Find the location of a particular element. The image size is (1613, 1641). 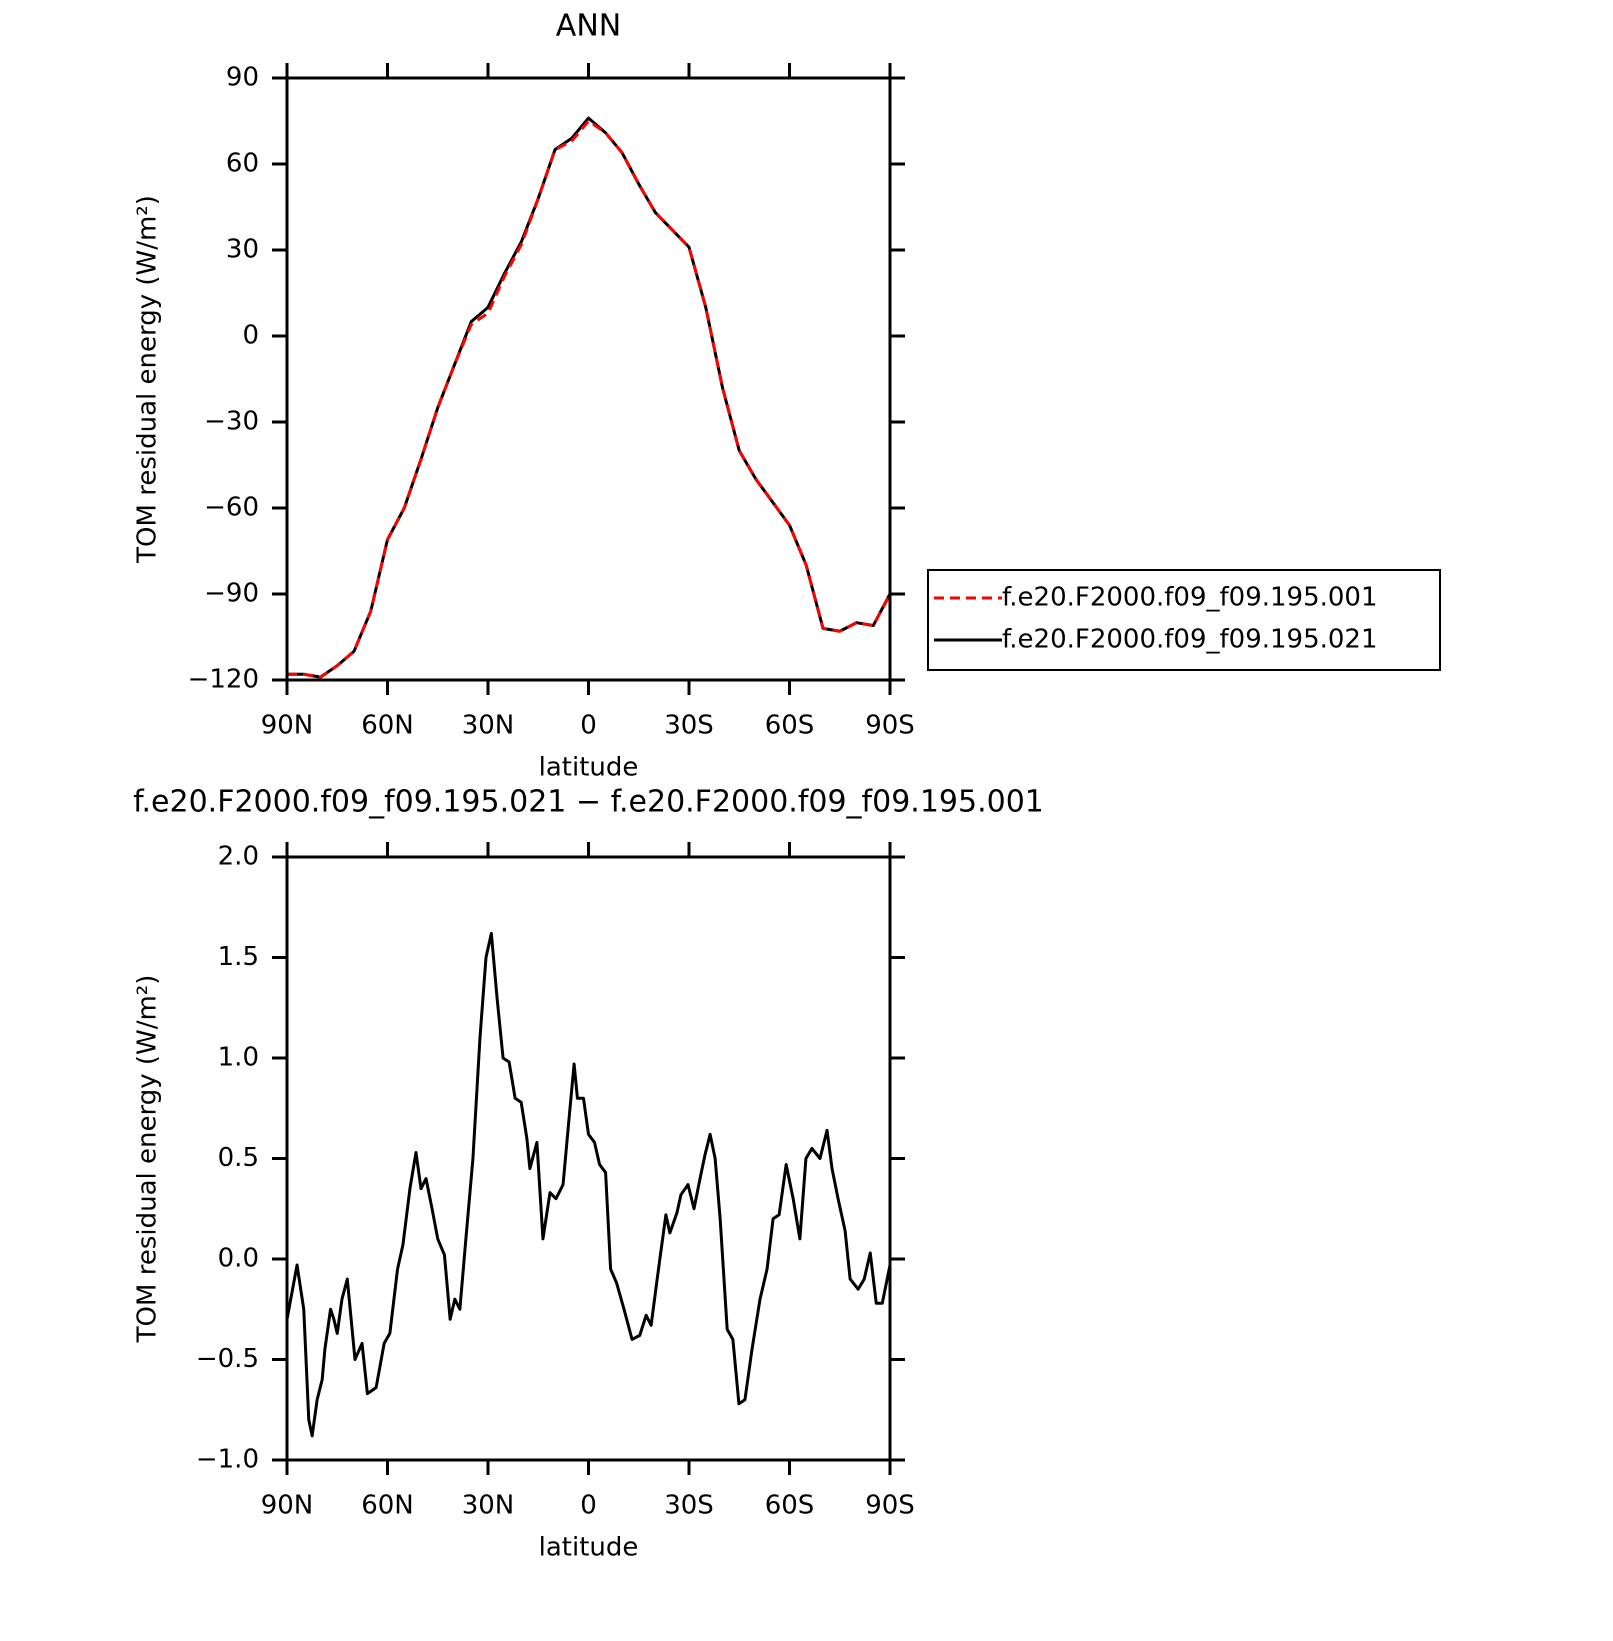

y-tick-label: 60 is located at coordinates (242, 164).